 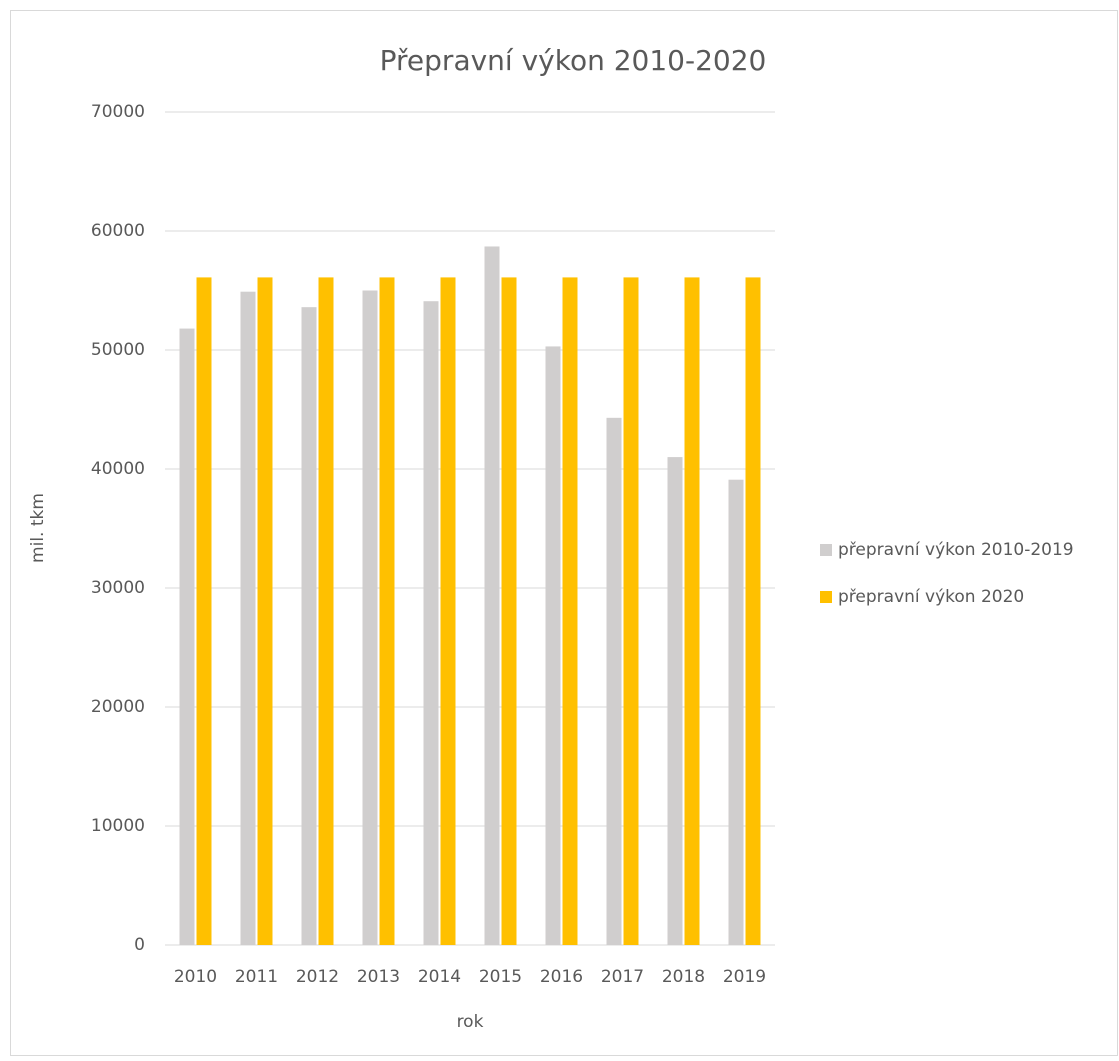 What do you see at coordinates (118, 588) in the screenshot?
I see `y-tick-label: 30000` at bounding box center [118, 588].